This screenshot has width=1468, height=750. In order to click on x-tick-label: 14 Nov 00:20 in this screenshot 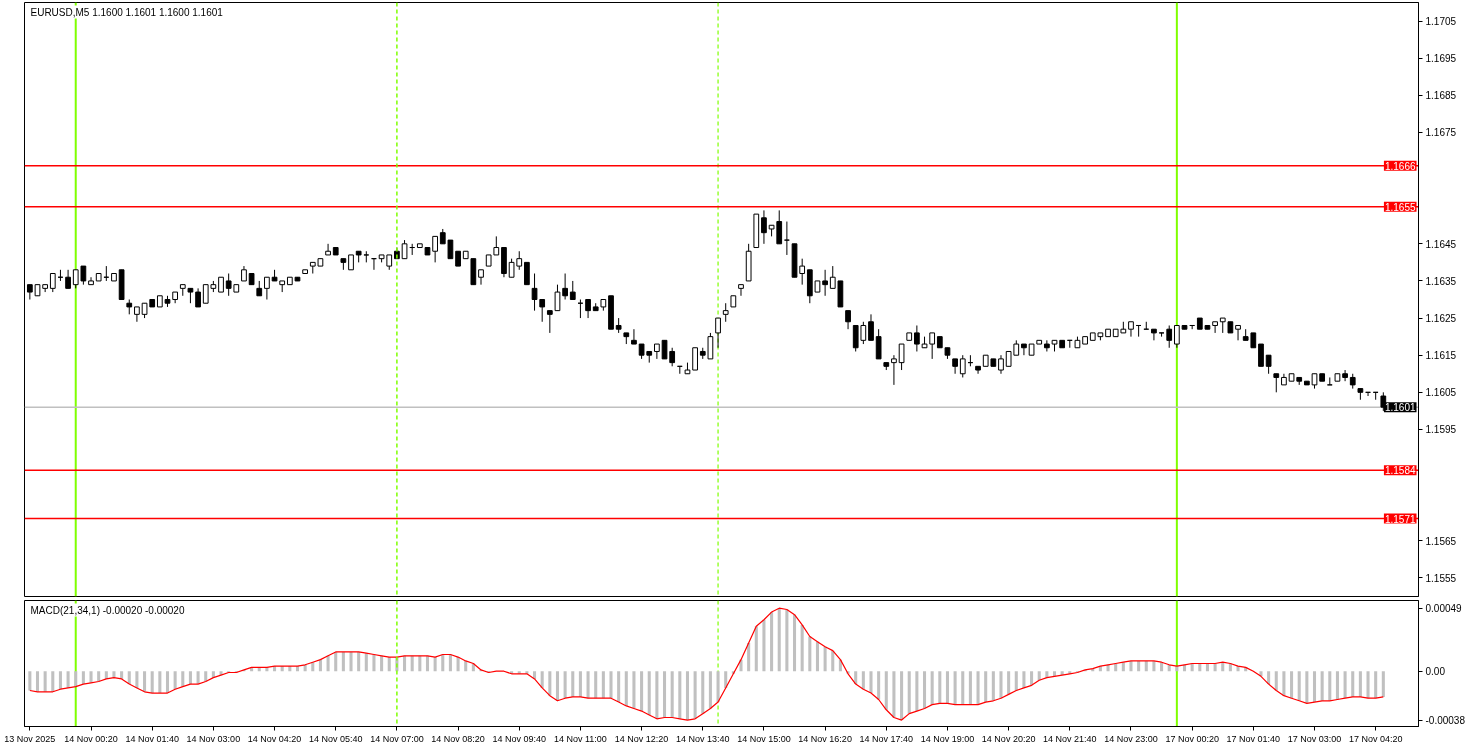, I will do `click(91, 738)`.